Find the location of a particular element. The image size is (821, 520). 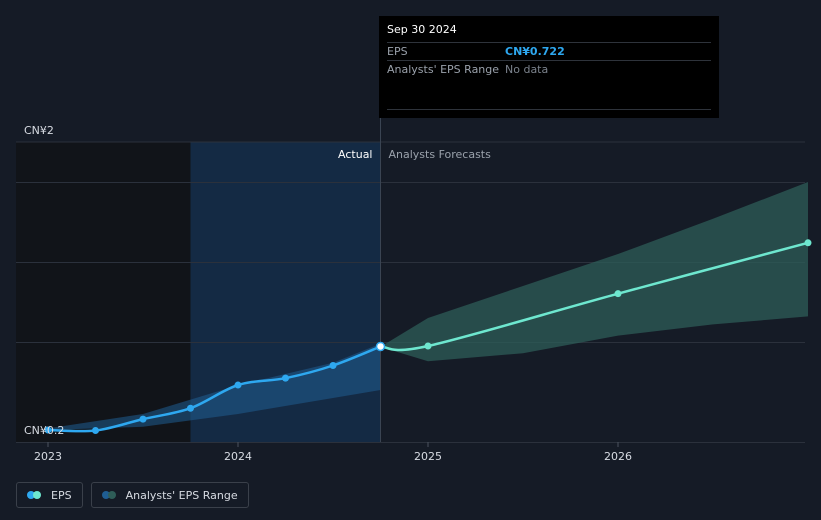

legend-eps-range: Analysts' EPS Range is located at coordinates (169, 495).